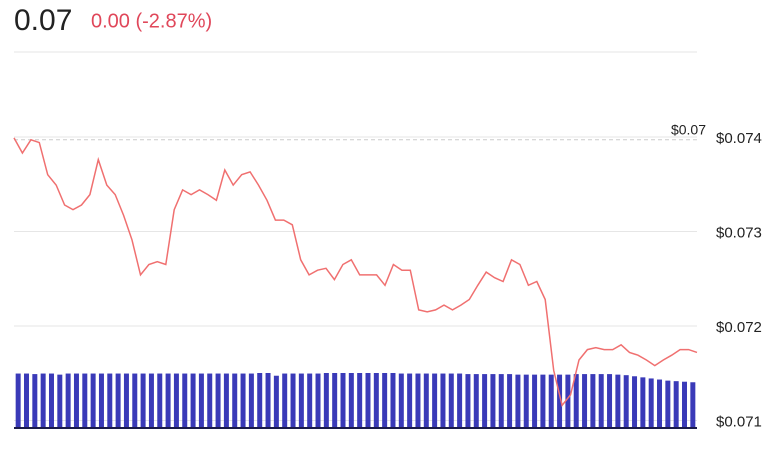  What do you see at coordinates (739, 327) in the screenshot?
I see `y-tick-label: $0.072` at bounding box center [739, 327].